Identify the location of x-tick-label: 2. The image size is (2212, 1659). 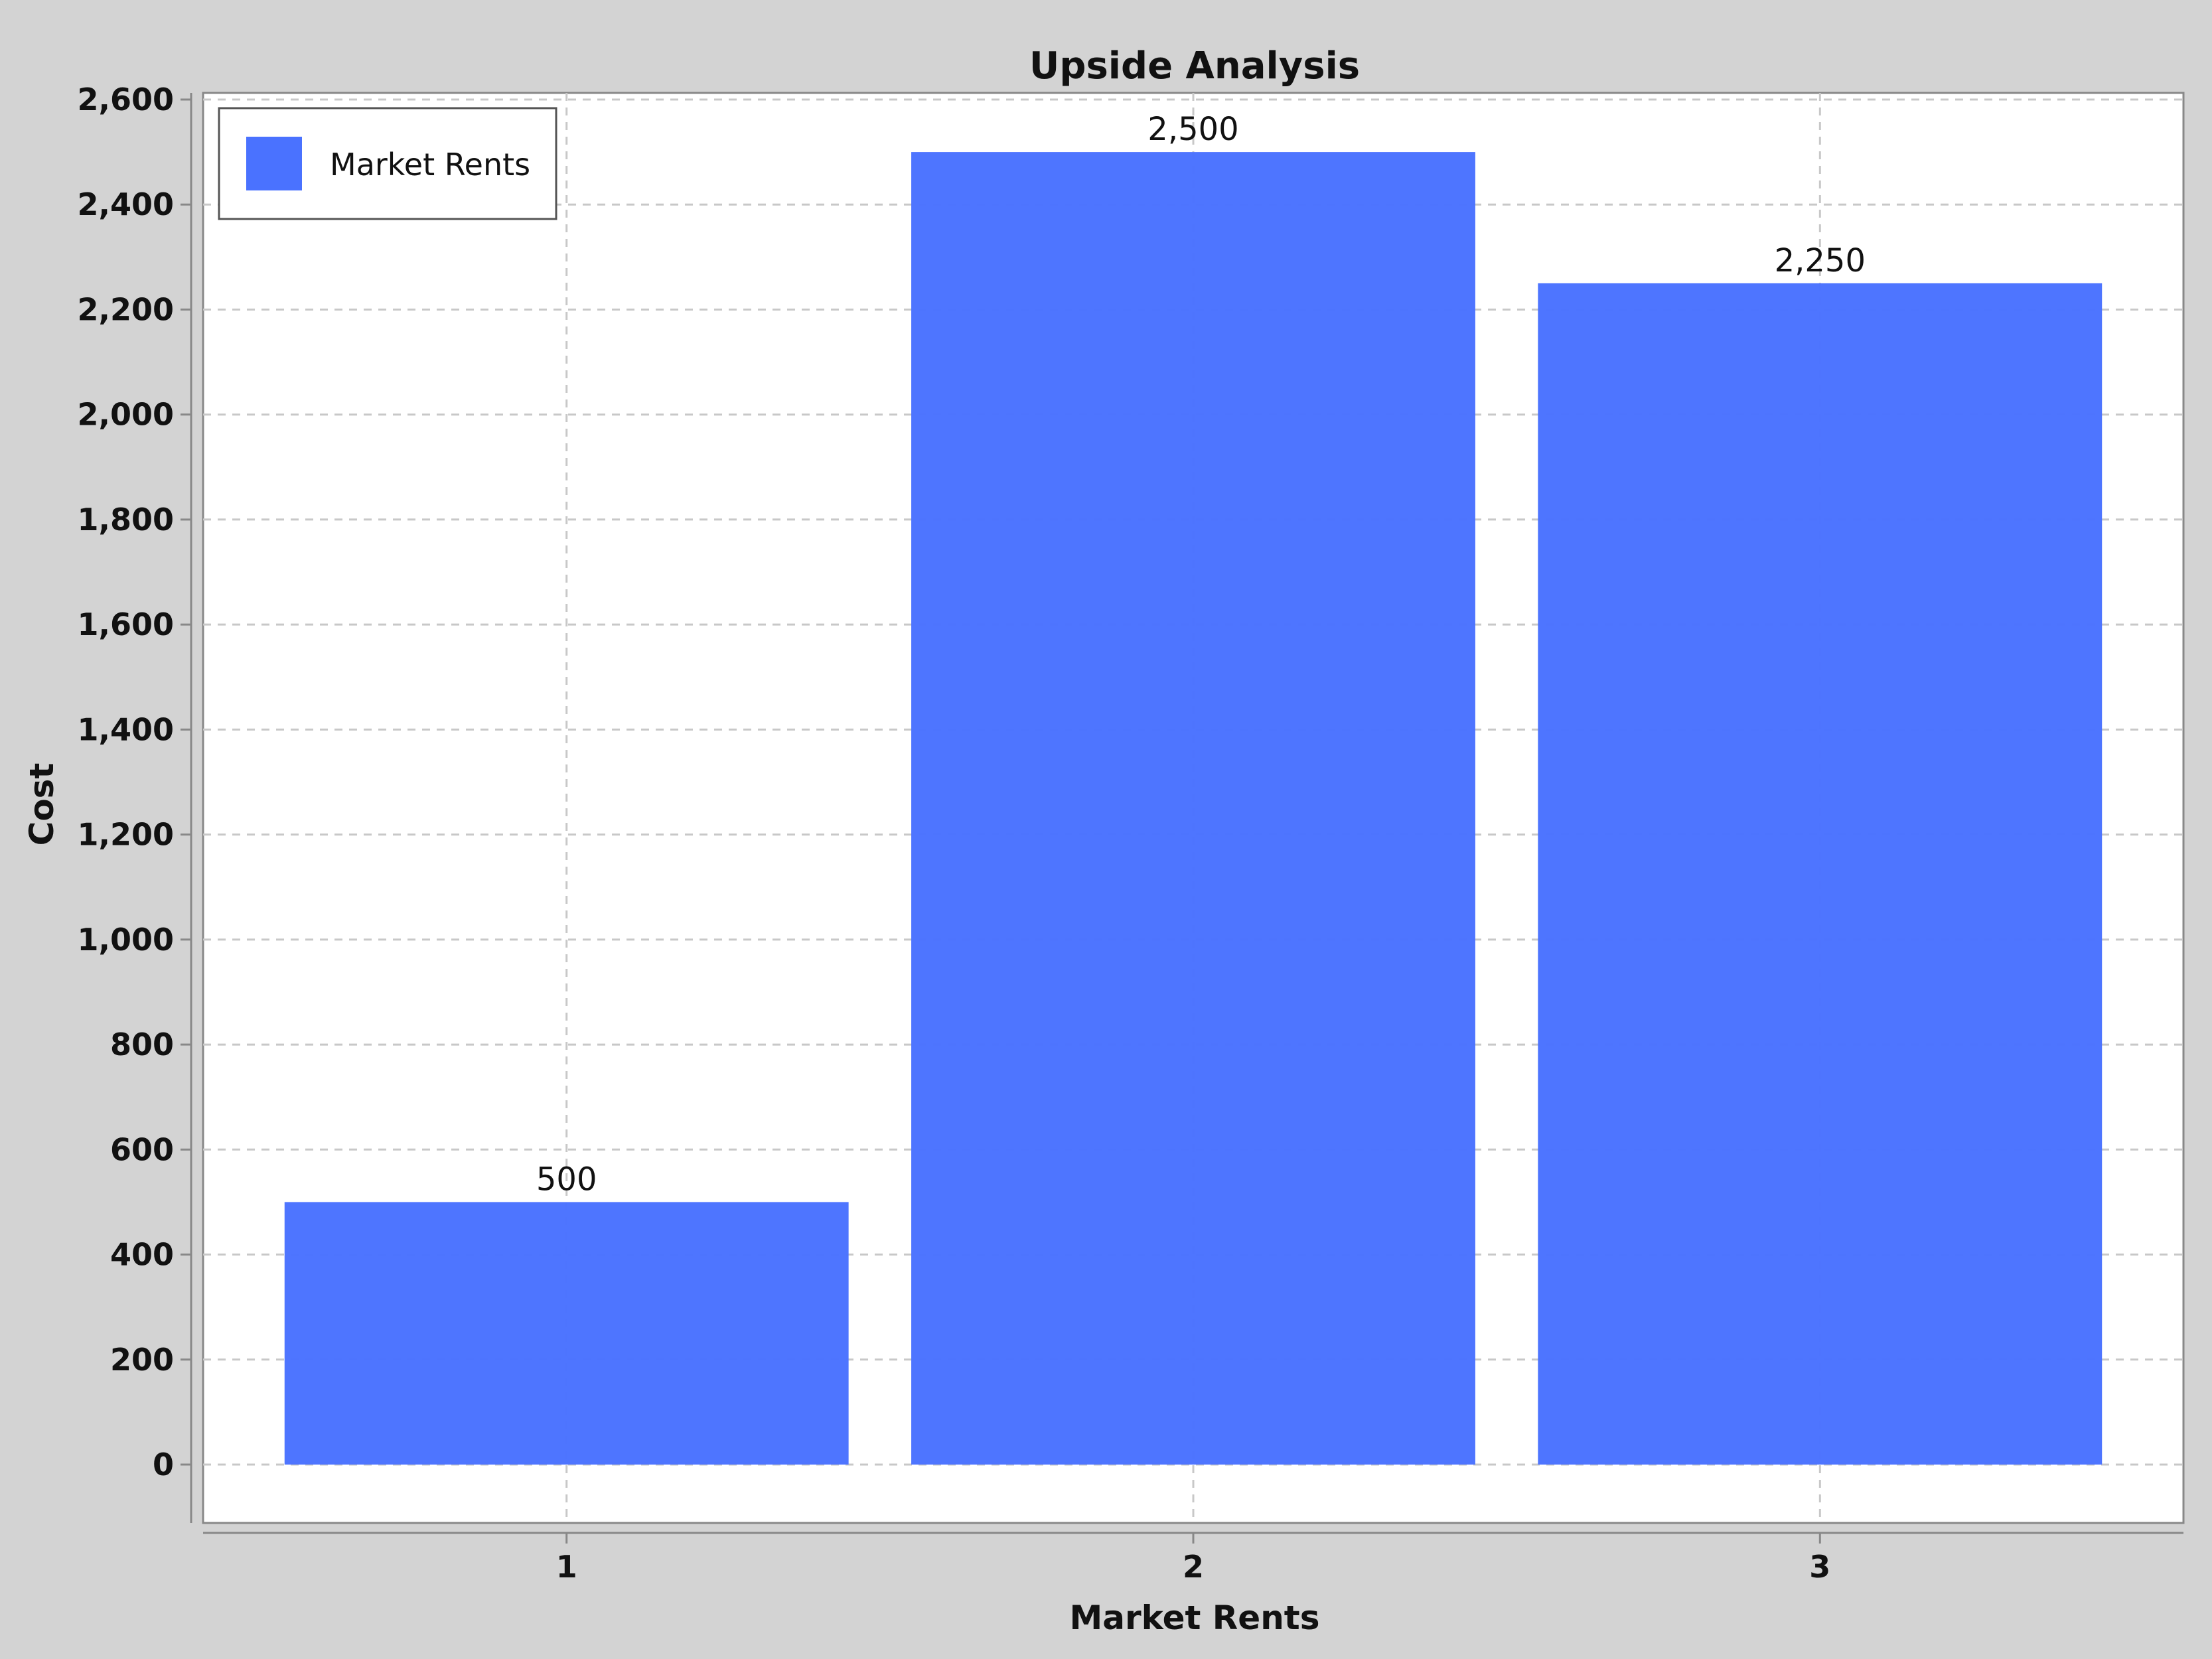
(1193, 1567).